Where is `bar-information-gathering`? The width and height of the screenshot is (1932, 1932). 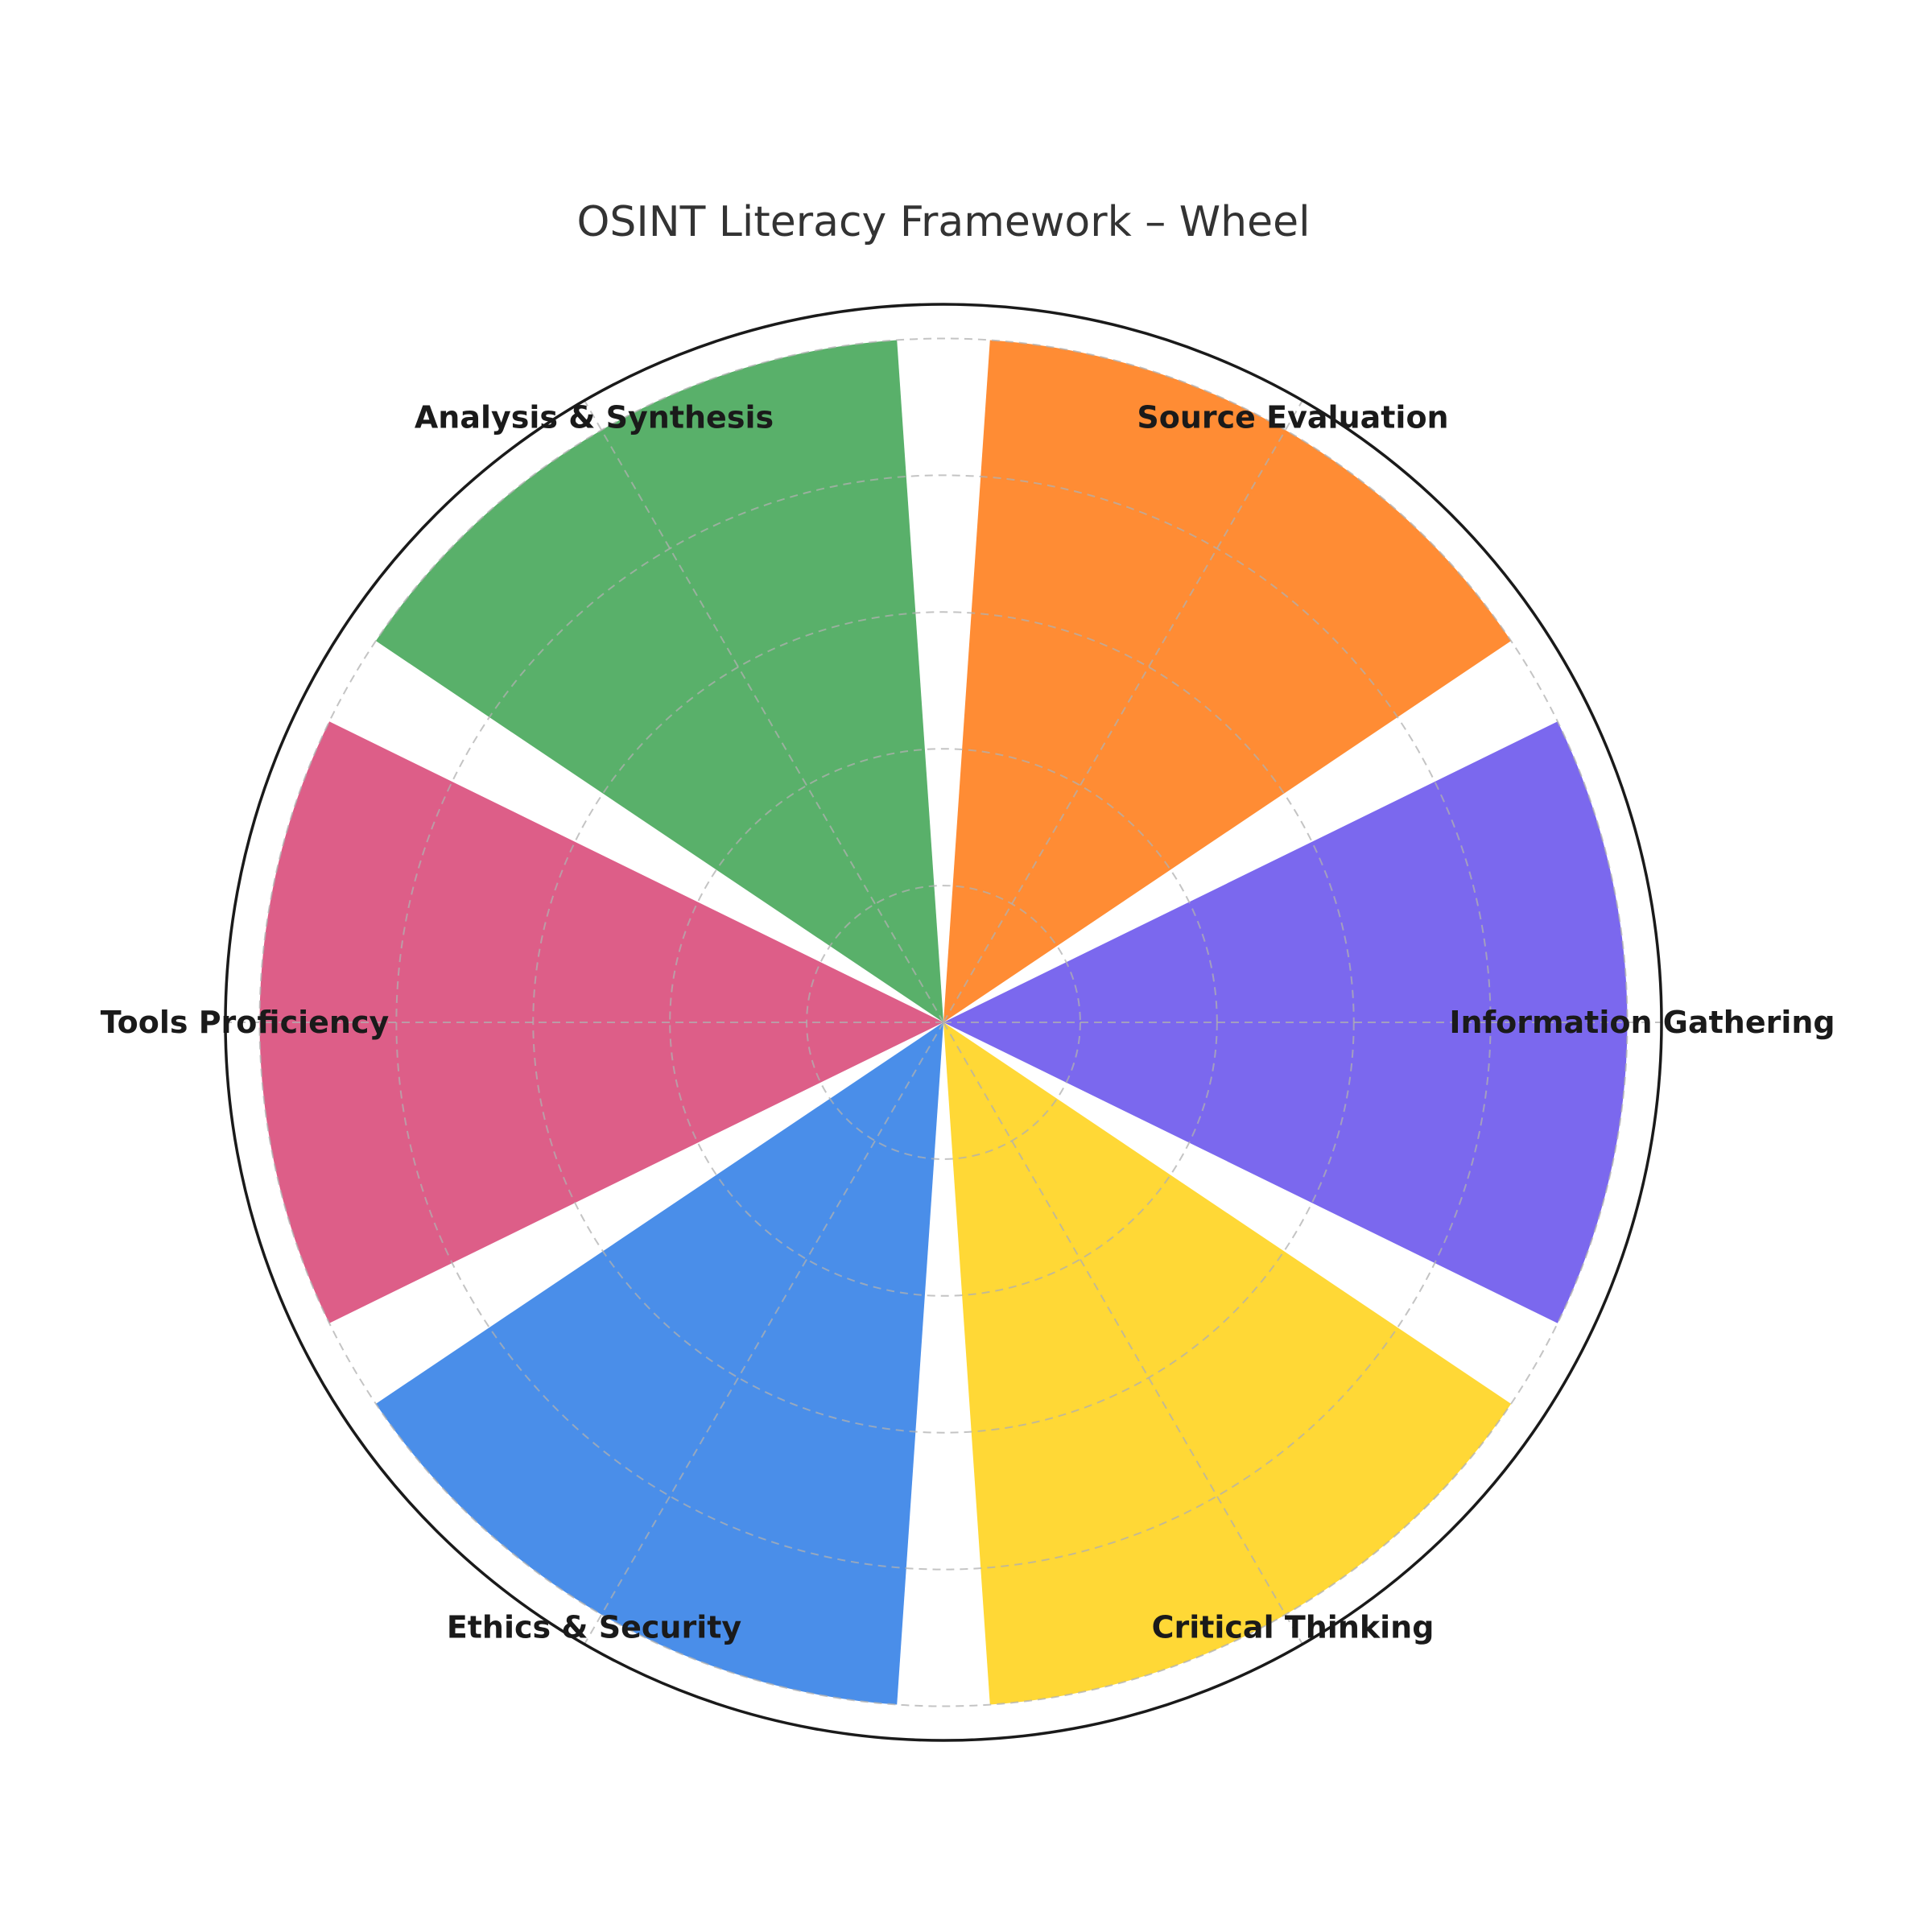
bar-information-gathering is located at coordinates (1285, 1022).